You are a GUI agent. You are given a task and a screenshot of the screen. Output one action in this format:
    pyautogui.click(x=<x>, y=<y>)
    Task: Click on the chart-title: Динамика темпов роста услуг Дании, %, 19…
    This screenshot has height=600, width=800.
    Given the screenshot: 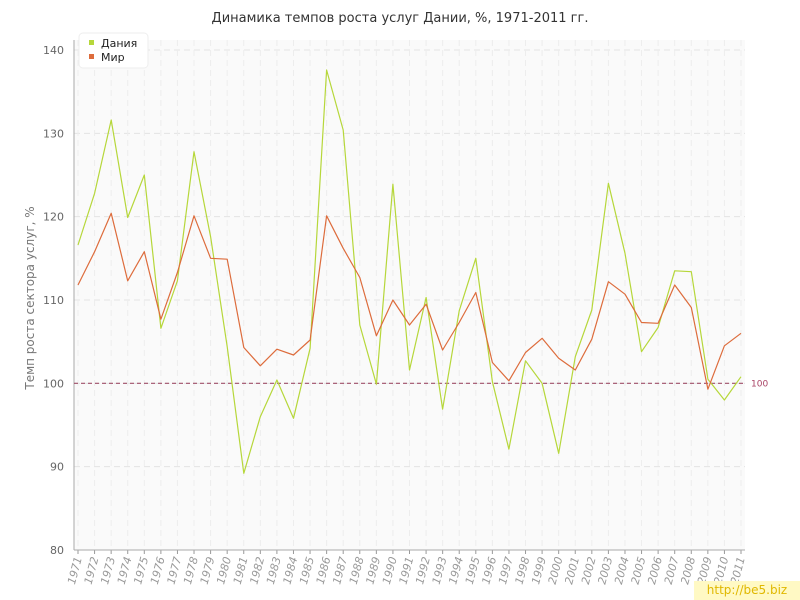 What is the action you would take?
    pyautogui.click(x=400, y=18)
    